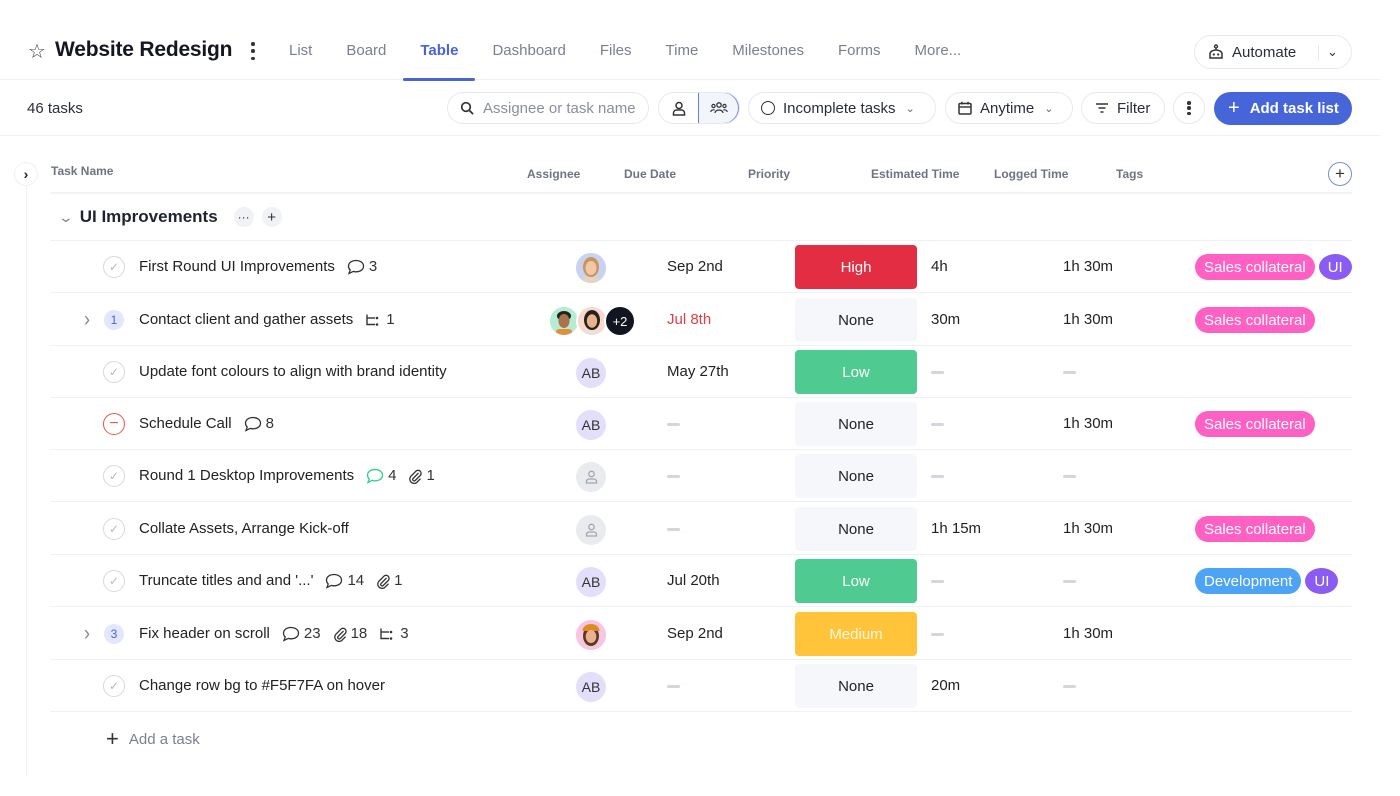 This screenshot has width=1400, height=796. I want to click on tab-milestones: Milestones, so click(768, 50).